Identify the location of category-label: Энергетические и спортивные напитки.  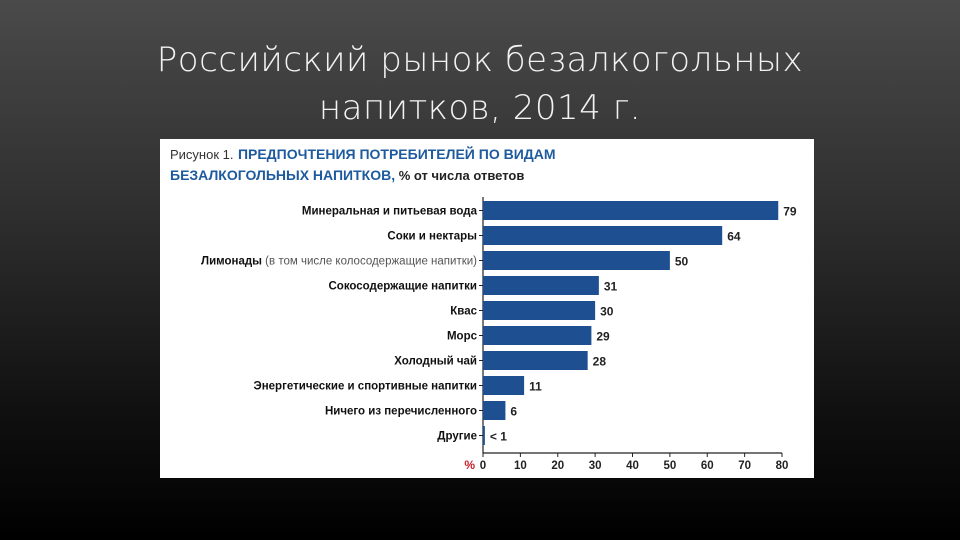
(365, 387).